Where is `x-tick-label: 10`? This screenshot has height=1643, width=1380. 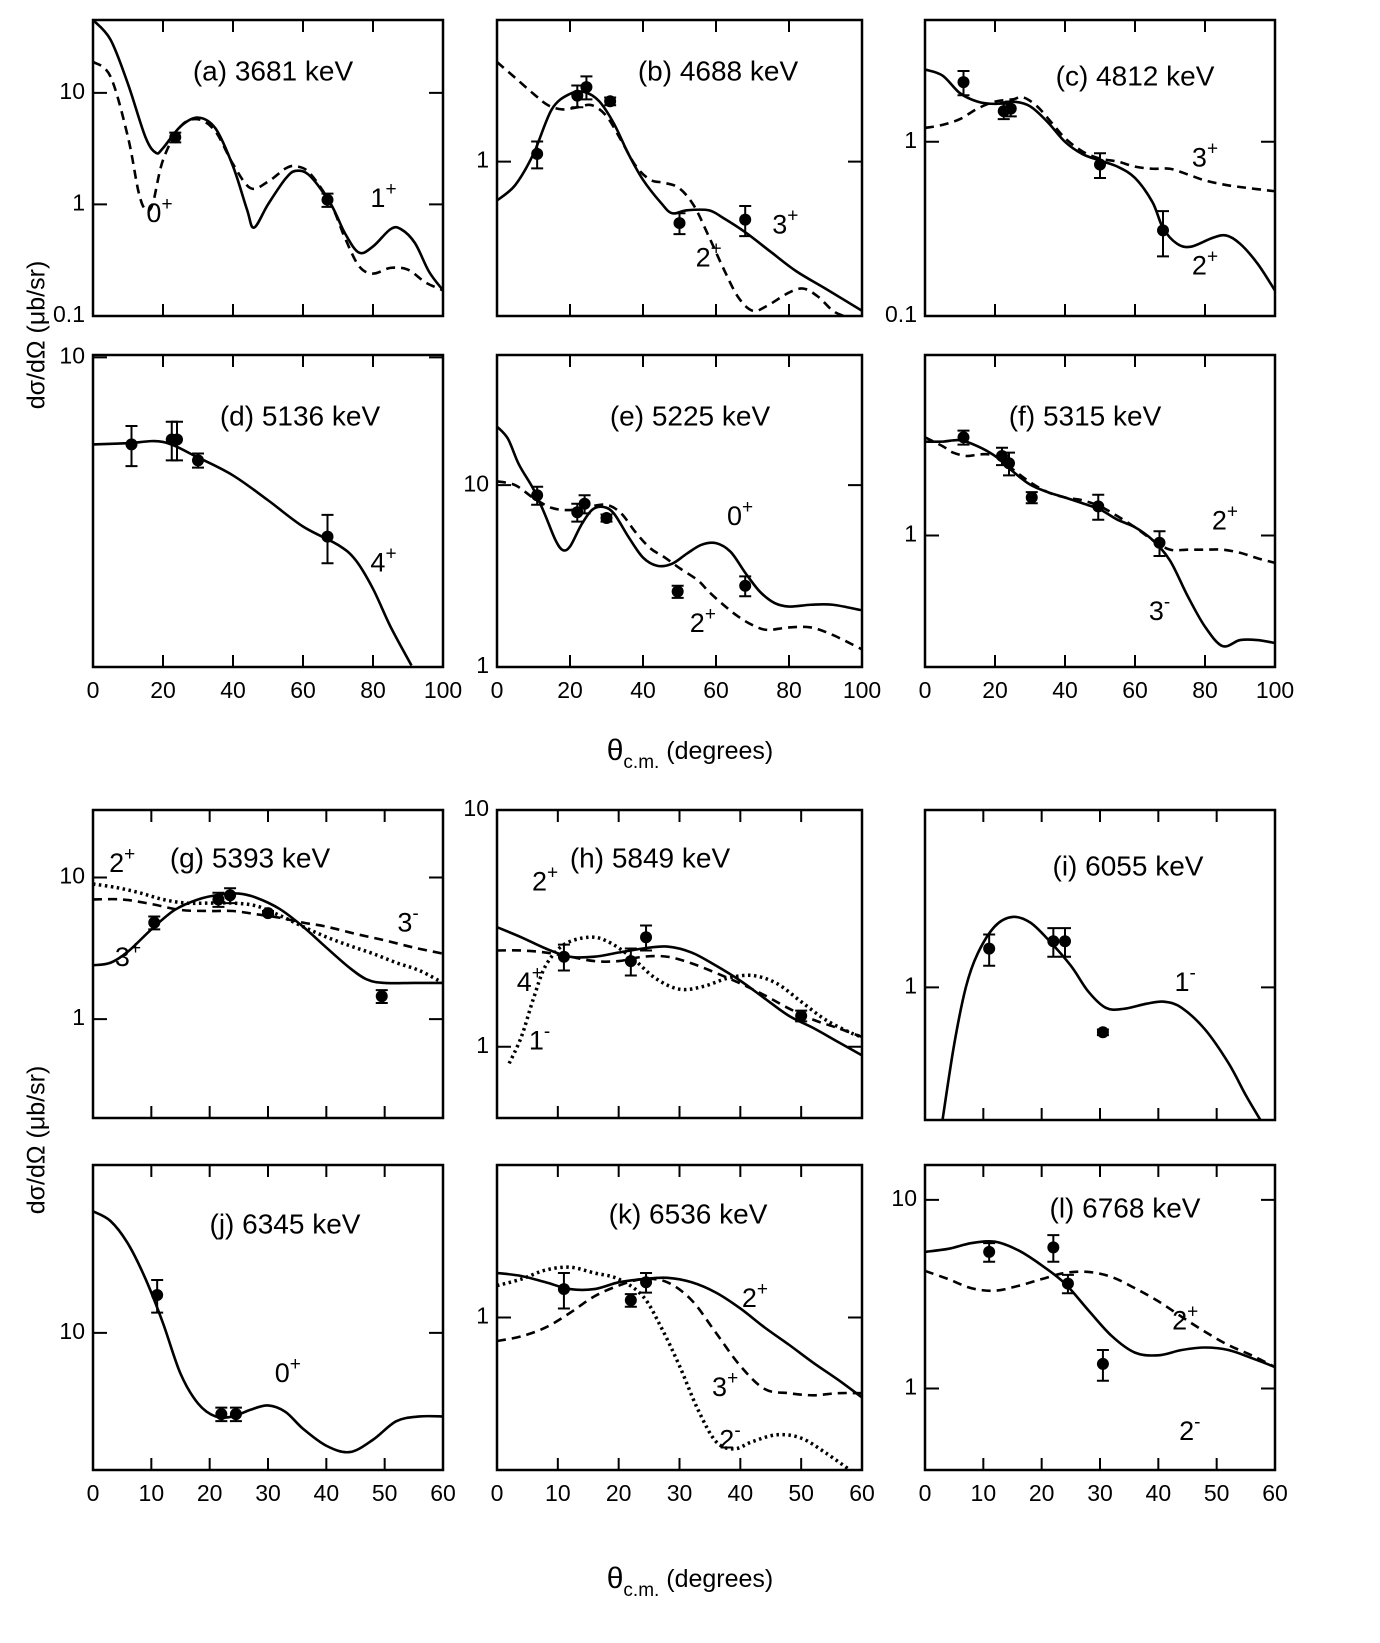 x-tick-label: 10 is located at coordinates (984, 1493).